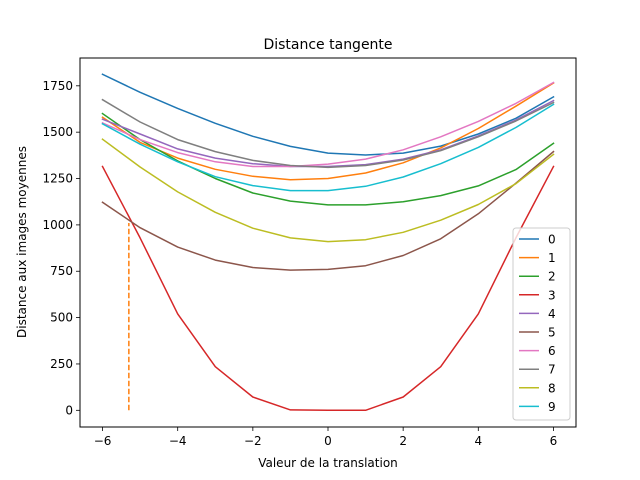 This screenshot has width=640, height=480. I want to click on legend-label-0: 0, so click(552, 240).